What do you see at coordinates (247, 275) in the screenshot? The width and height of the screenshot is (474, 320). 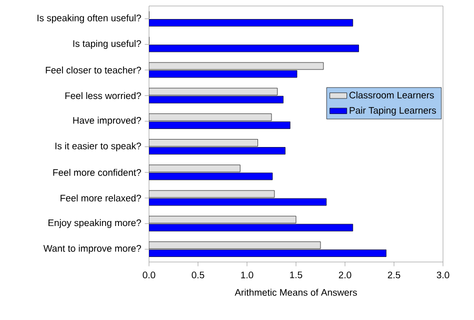 I see `x-tick-label: 1.0` at bounding box center [247, 275].